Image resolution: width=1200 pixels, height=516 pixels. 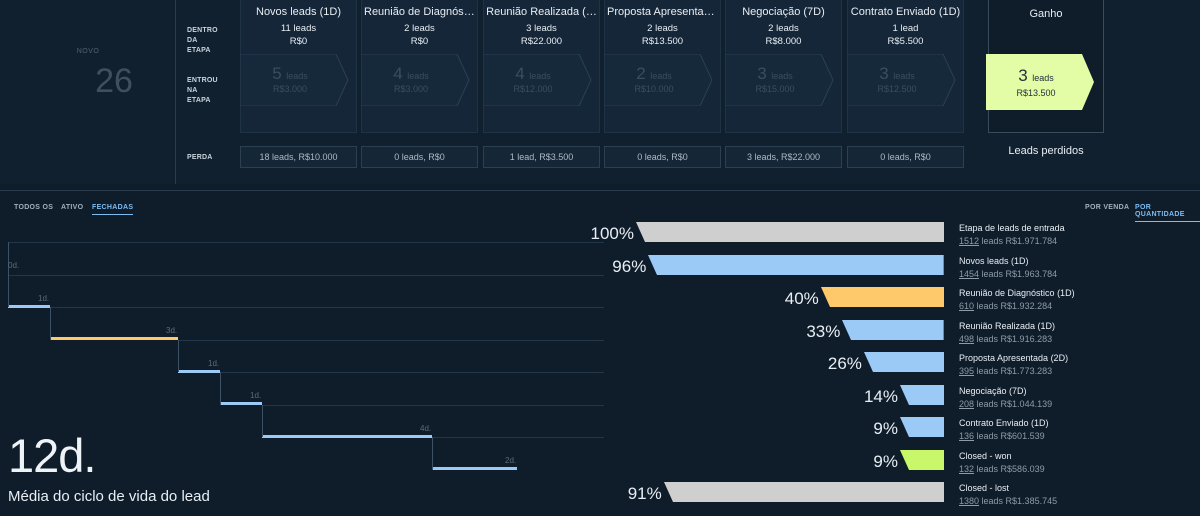 I want to click on funnel-leads-link: 395, so click(x=967, y=371).